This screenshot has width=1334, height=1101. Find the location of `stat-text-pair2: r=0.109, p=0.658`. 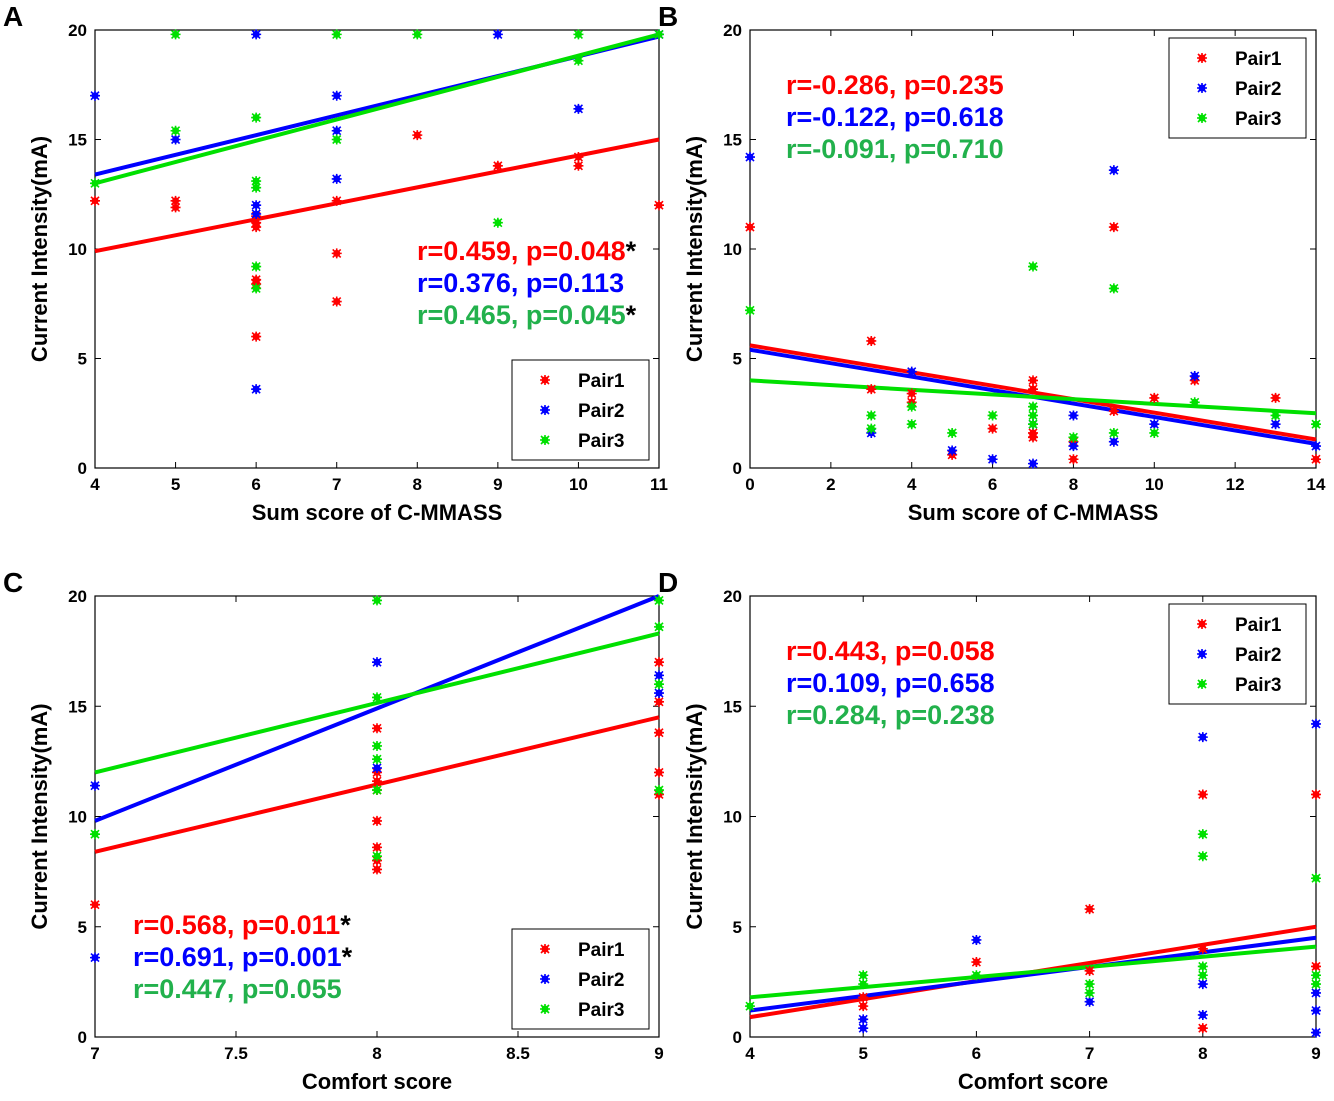

stat-text-pair2: r=0.109, p=0.658 is located at coordinates (890, 683).